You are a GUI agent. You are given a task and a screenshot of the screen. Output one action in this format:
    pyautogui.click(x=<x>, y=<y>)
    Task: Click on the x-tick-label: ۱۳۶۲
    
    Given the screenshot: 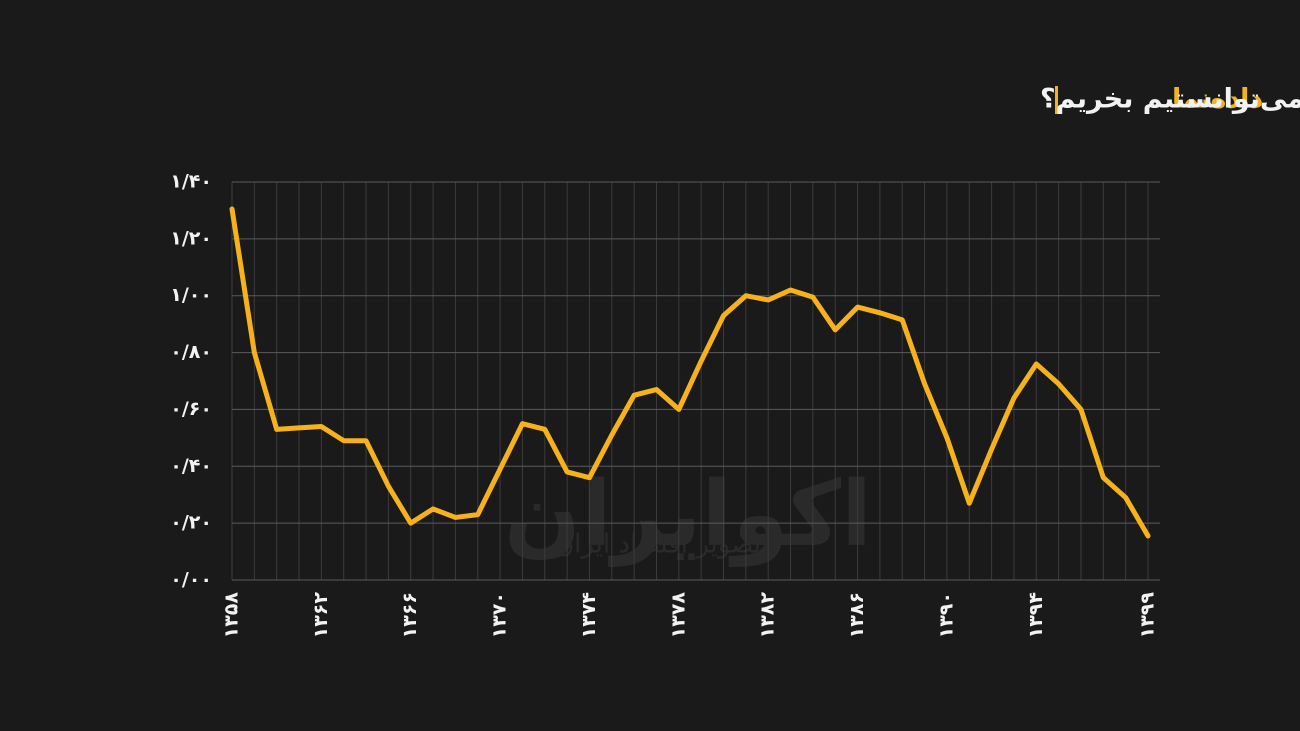 What is the action you would take?
    pyautogui.click(x=321, y=615)
    